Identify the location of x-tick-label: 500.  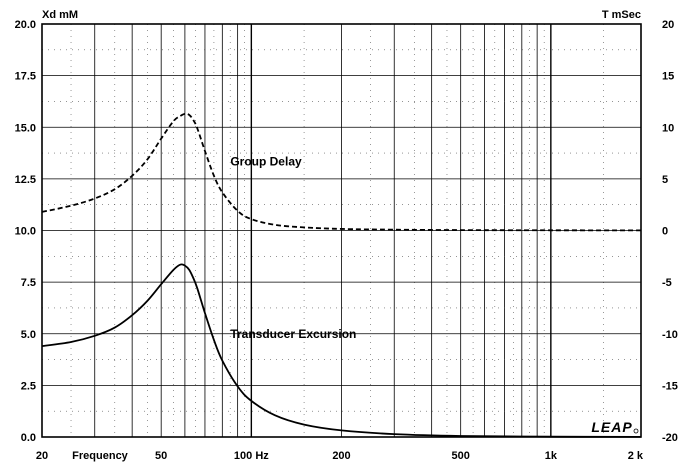
(461, 456).